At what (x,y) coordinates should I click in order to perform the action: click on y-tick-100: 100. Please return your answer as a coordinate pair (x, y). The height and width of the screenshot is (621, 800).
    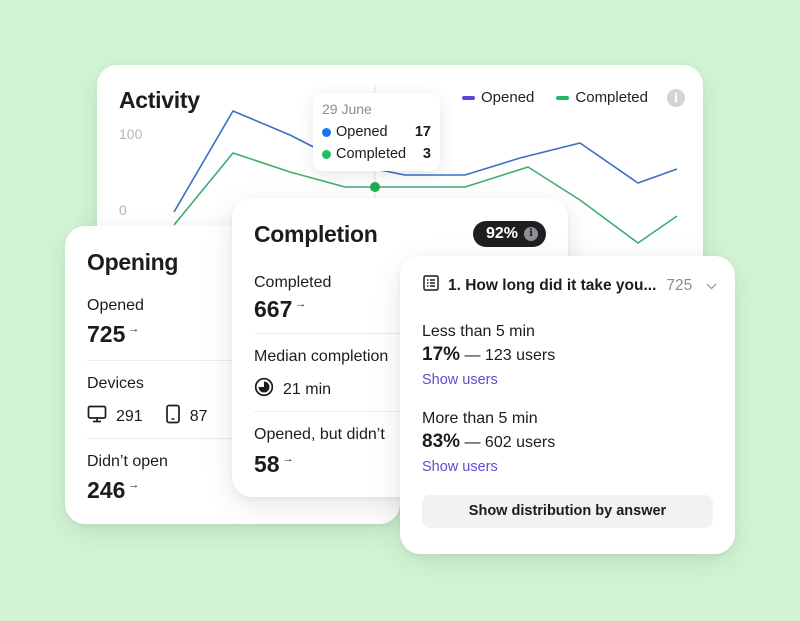
    Looking at the image, I should click on (131, 134).